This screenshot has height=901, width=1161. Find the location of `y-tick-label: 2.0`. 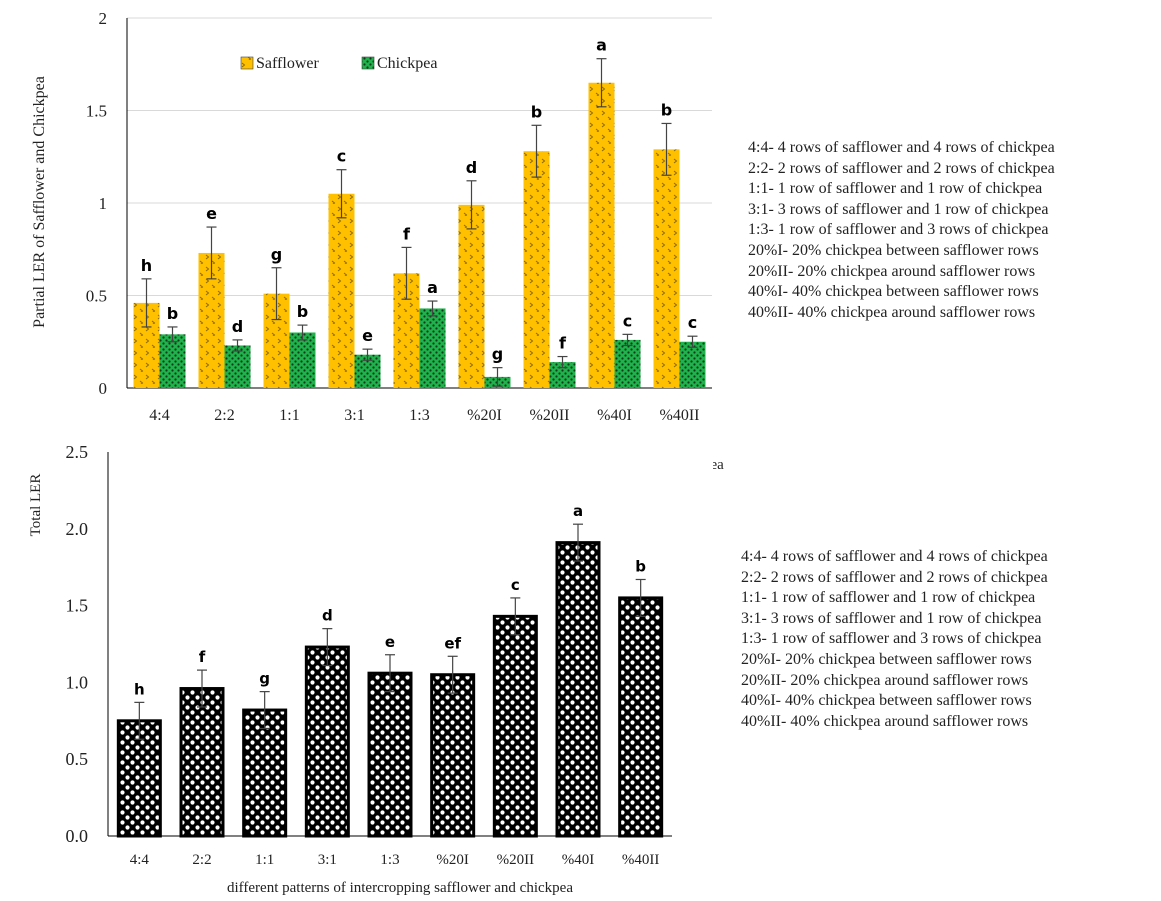

y-tick-label: 2.0 is located at coordinates (77, 529).